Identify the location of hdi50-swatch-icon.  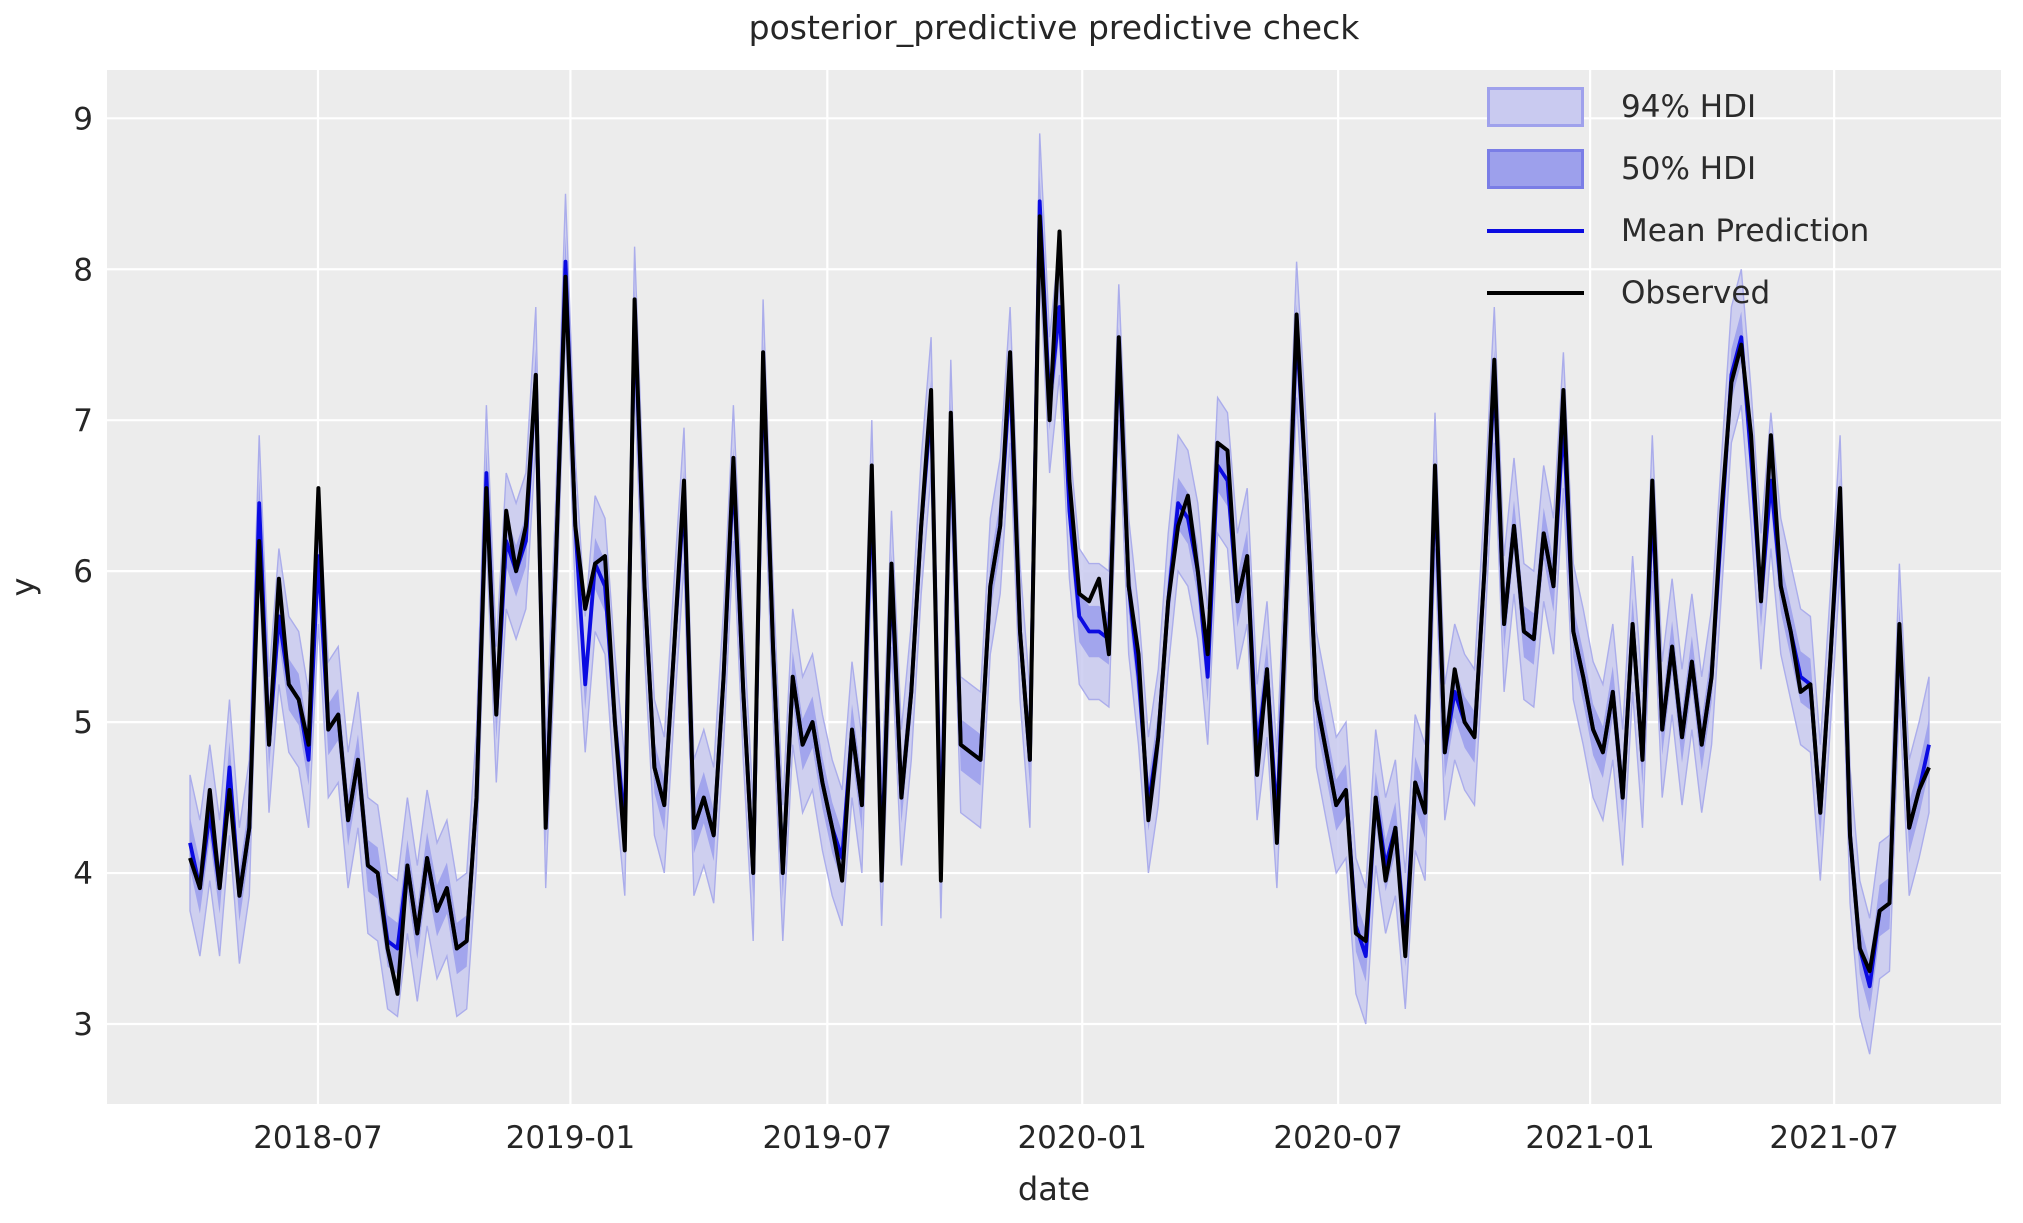
(1535, 168).